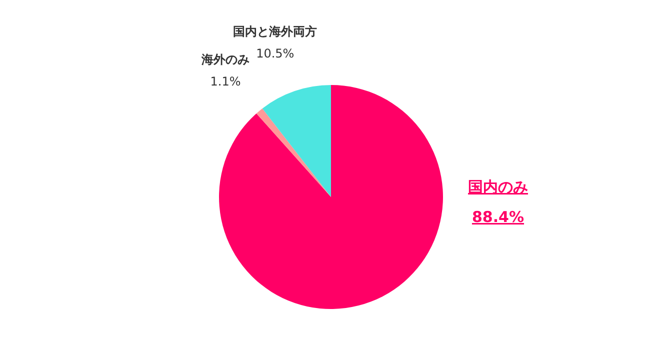 Image resolution: width=650 pixels, height=360 pixels. Describe the element at coordinates (275, 53) in the screenshot. I see `data-label: 10.5%` at that location.